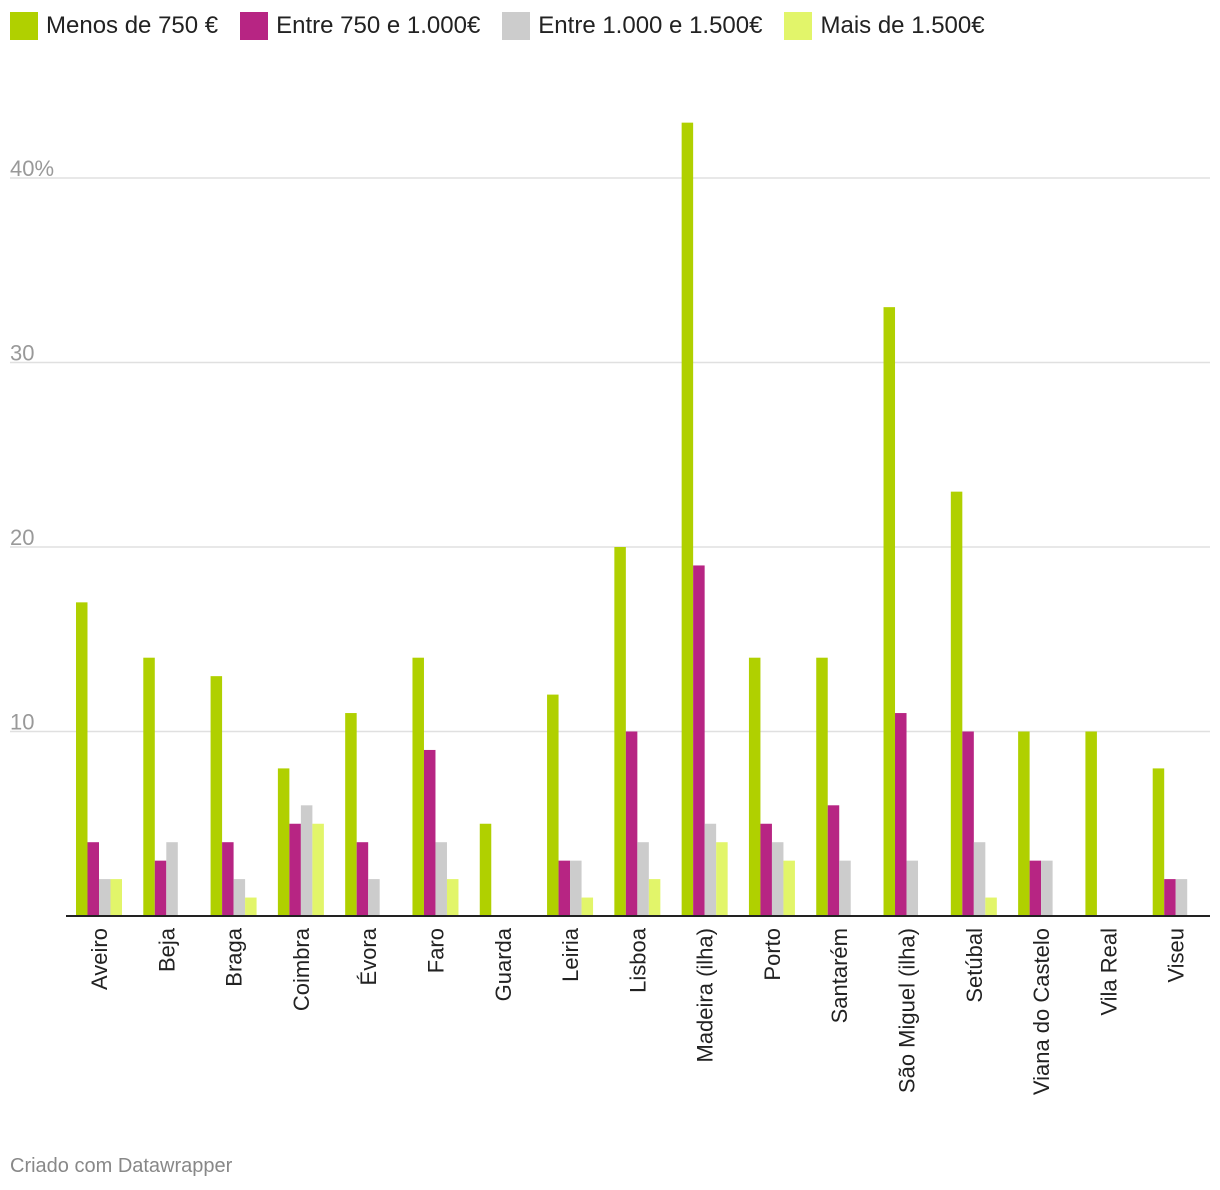  I want to click on x-tick-label: Aveiro, so click(99, 959).